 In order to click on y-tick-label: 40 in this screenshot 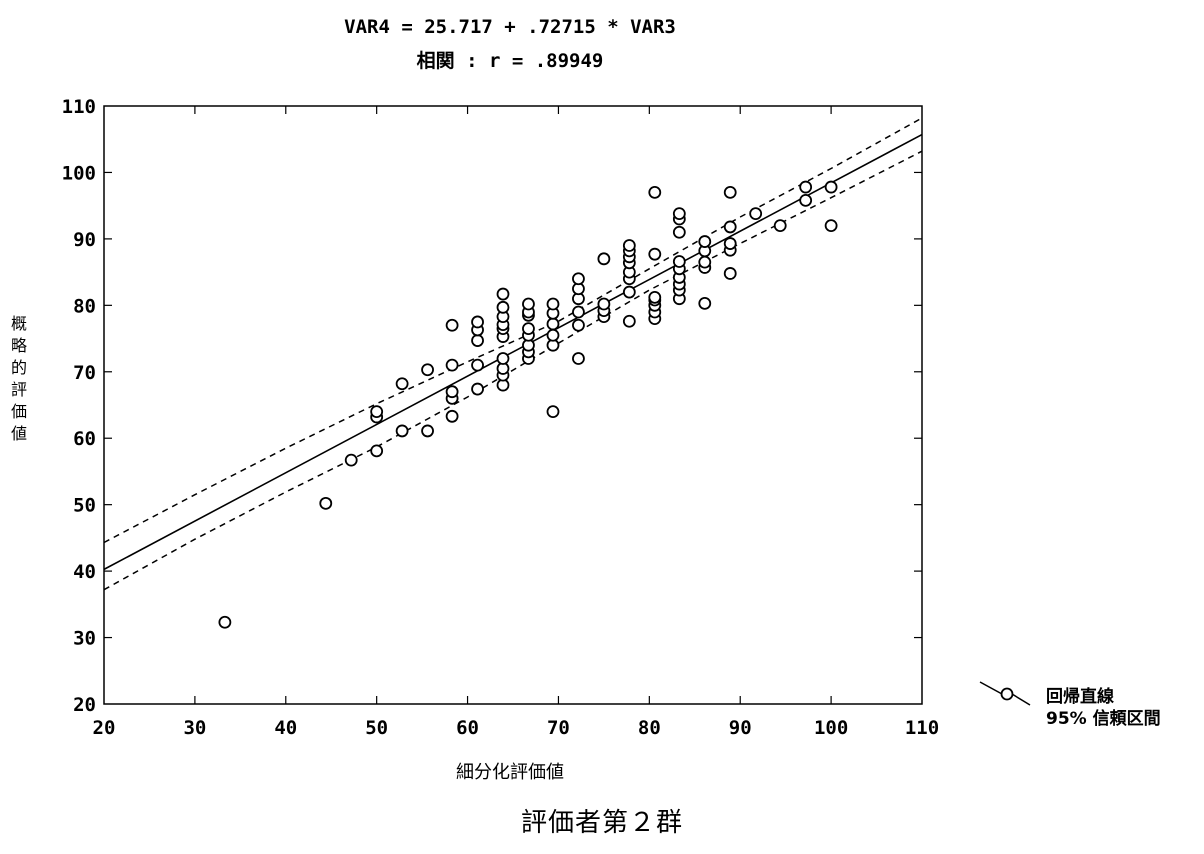, I will do `click(84, 572)`.